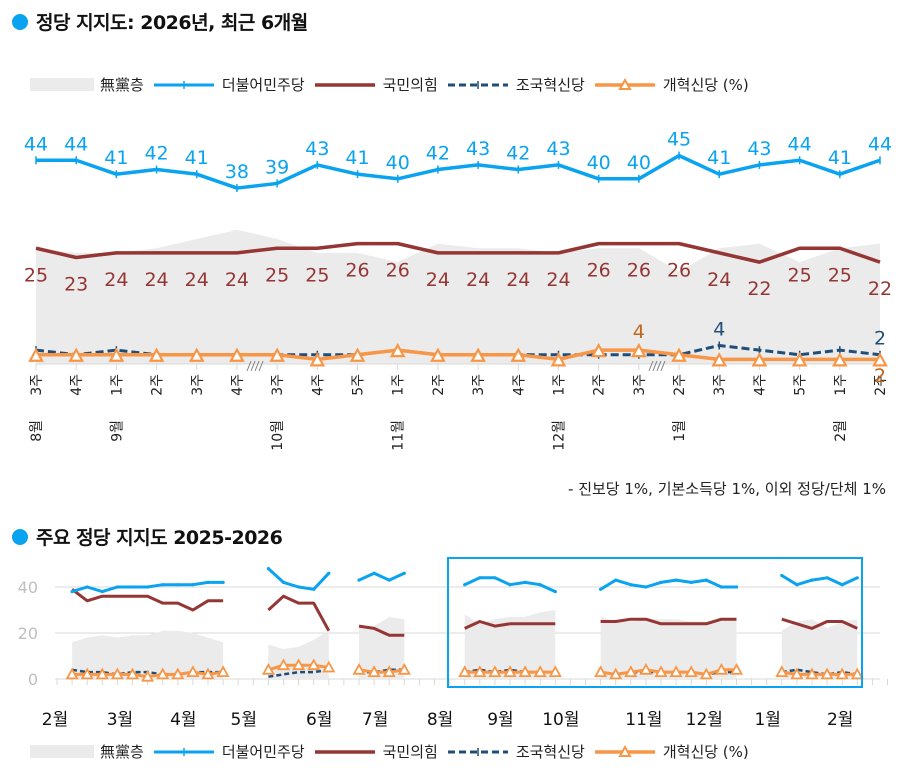  What do you see at coordinates (679, 140) in the screenshot?
I see `dp-data-label: 45` at bounding box center [679, 140].